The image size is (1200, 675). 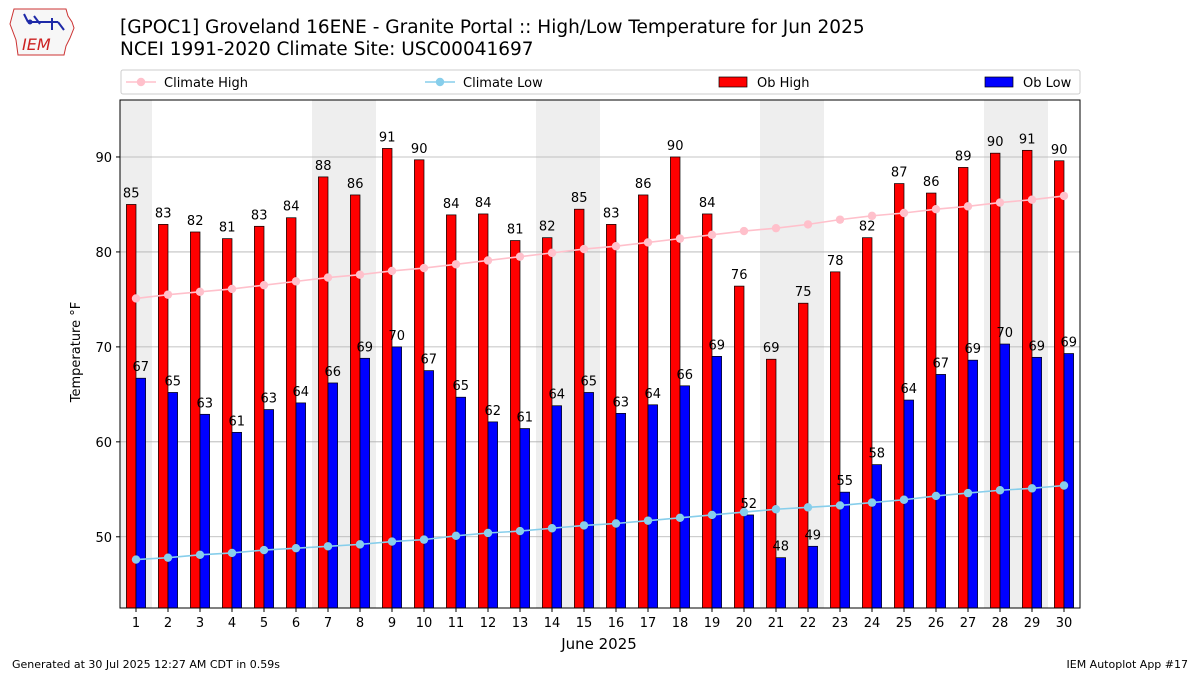 What do you see at coordinates (776, 623) in the screenshot?
I see `x-tick-label: 21` at bounding box center [776, 623].